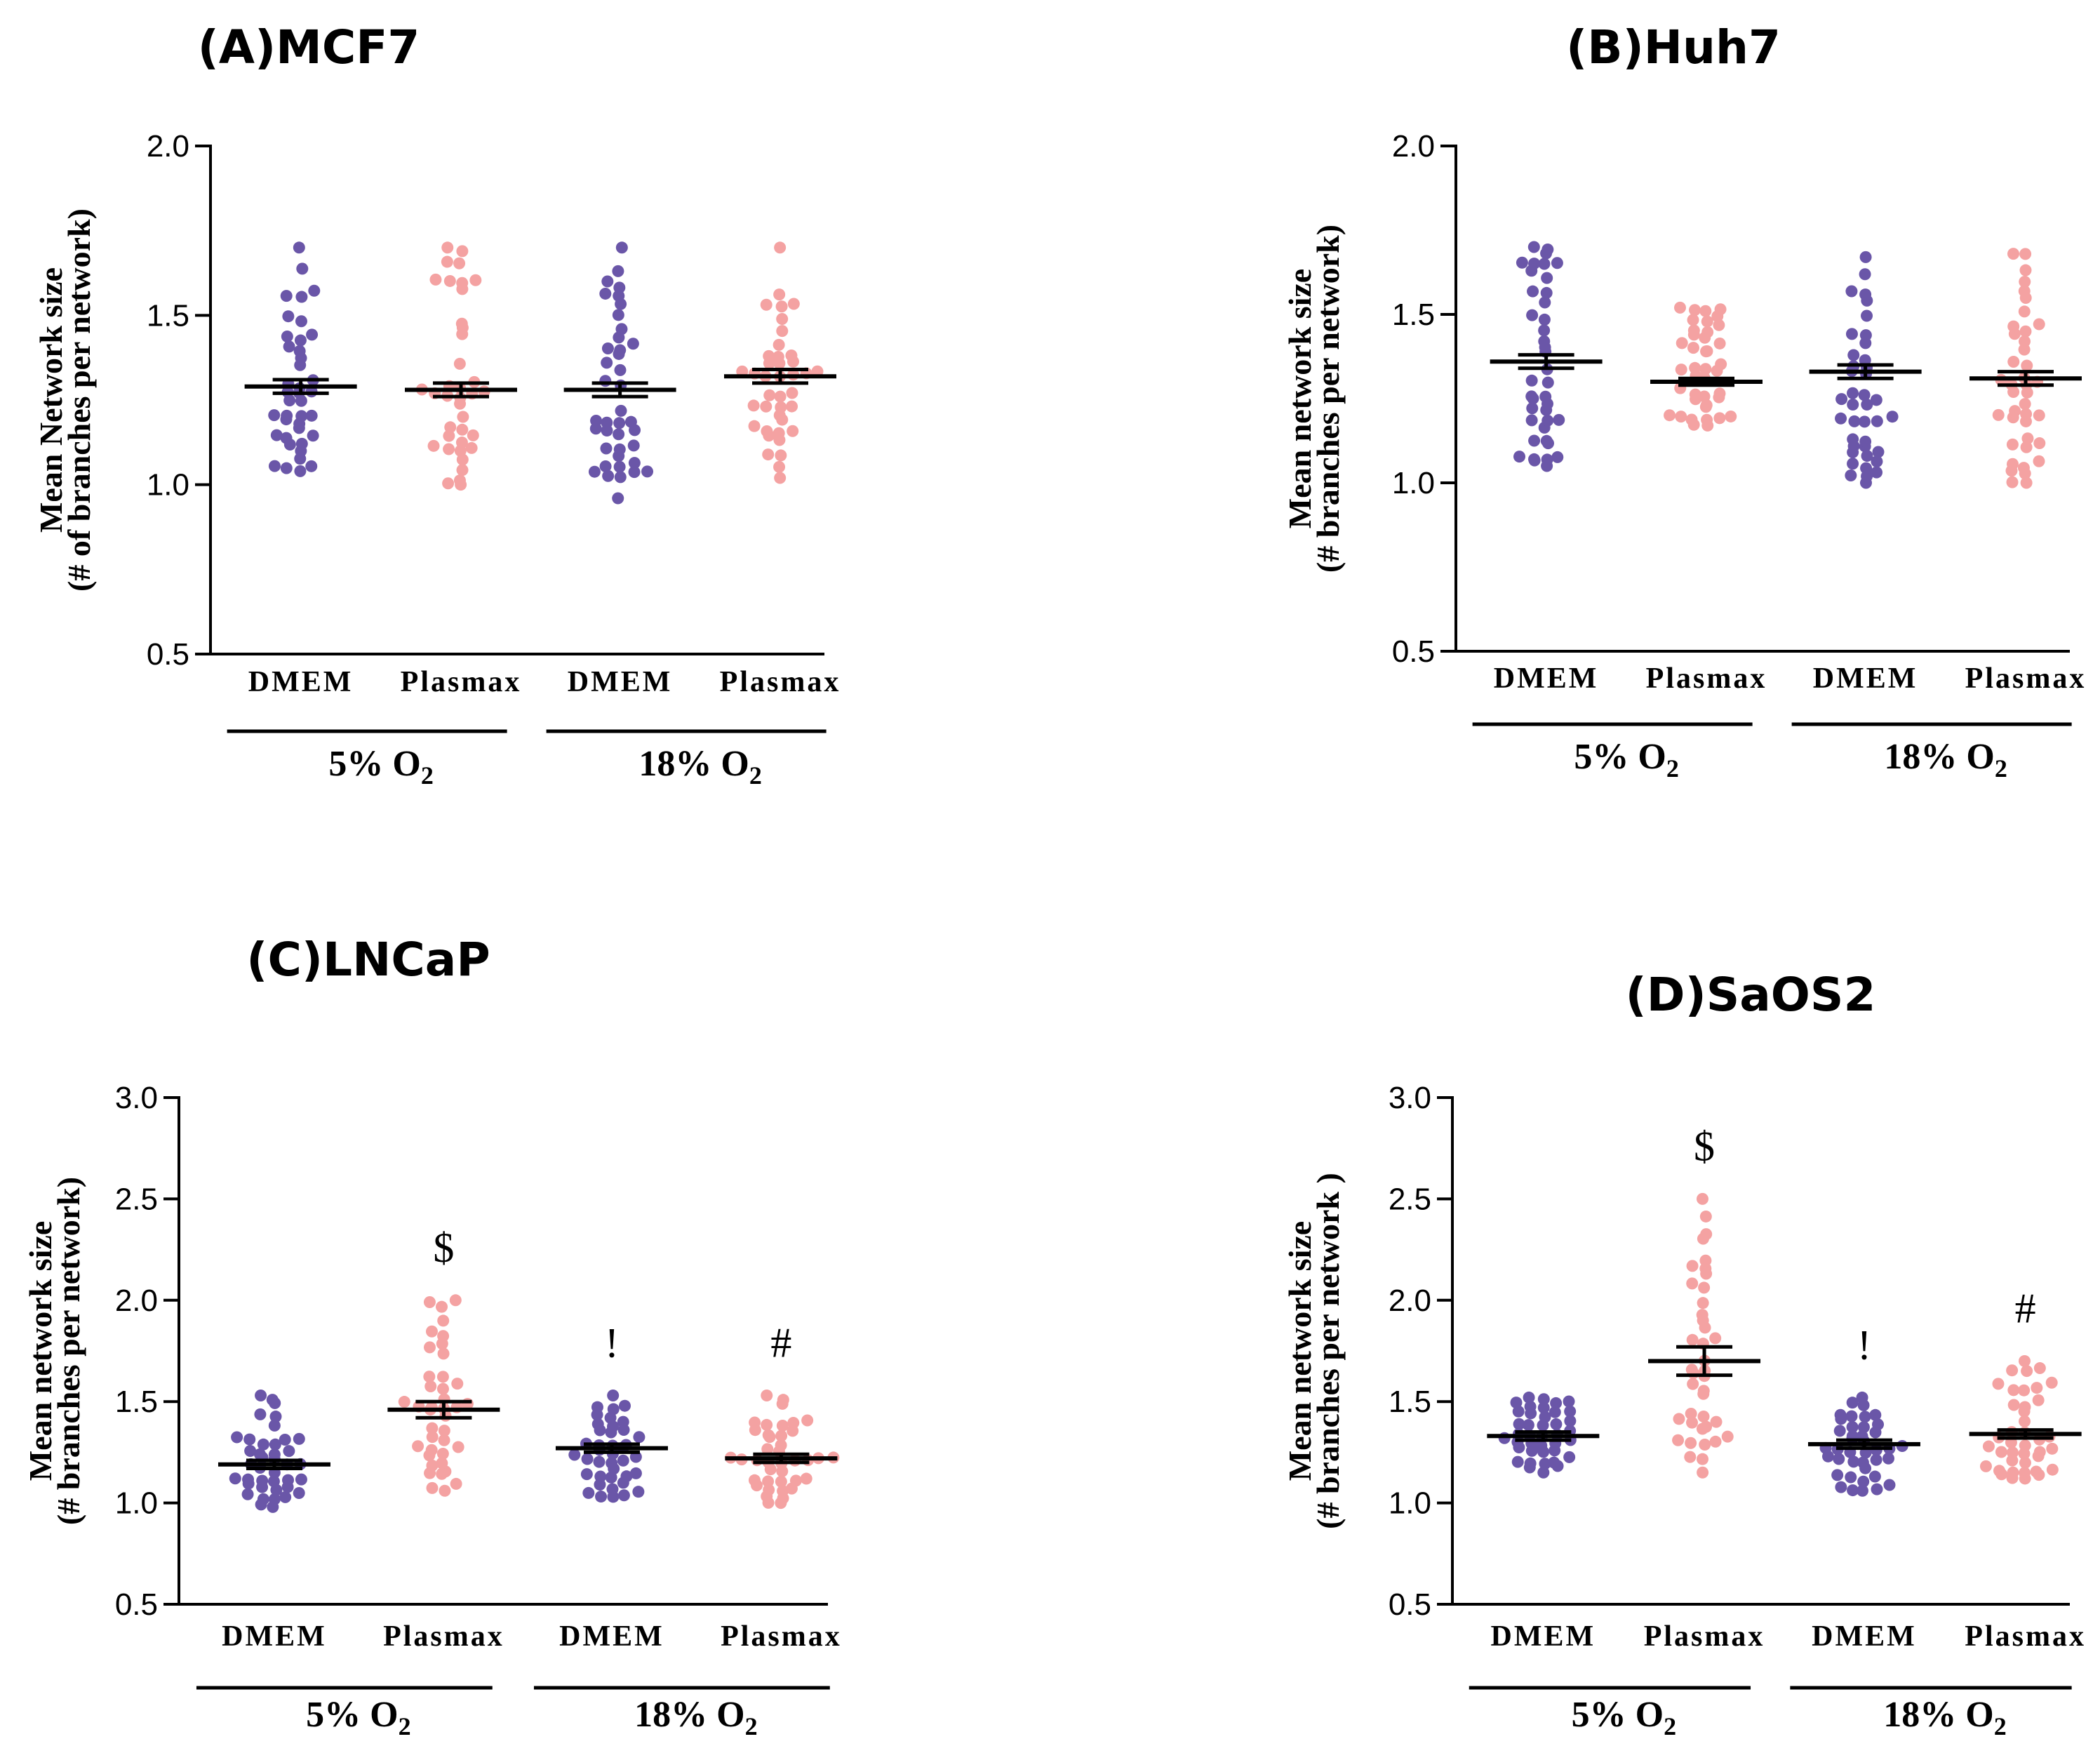 The image size is (2100, 1739). I want to click on y-tick-label: 1.5, so click(1410, 1402).